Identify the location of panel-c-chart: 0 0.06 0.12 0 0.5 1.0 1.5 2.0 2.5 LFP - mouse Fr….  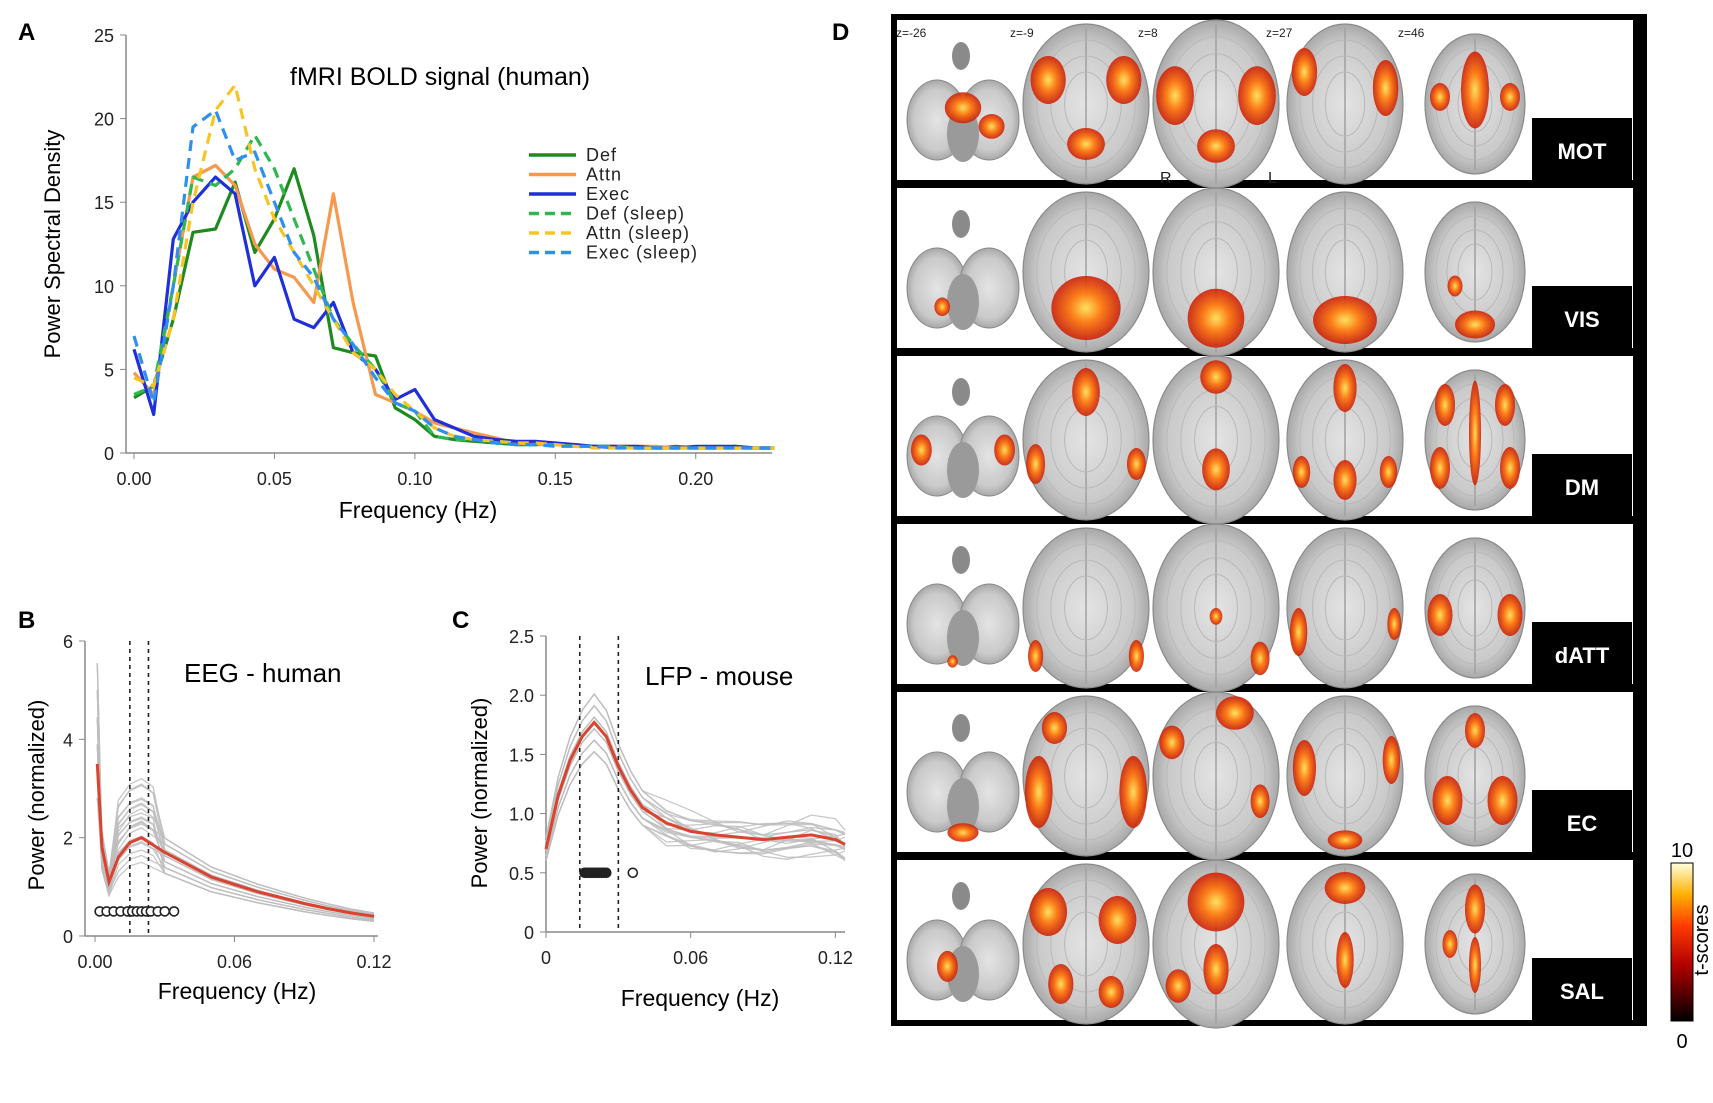
(660, 819).